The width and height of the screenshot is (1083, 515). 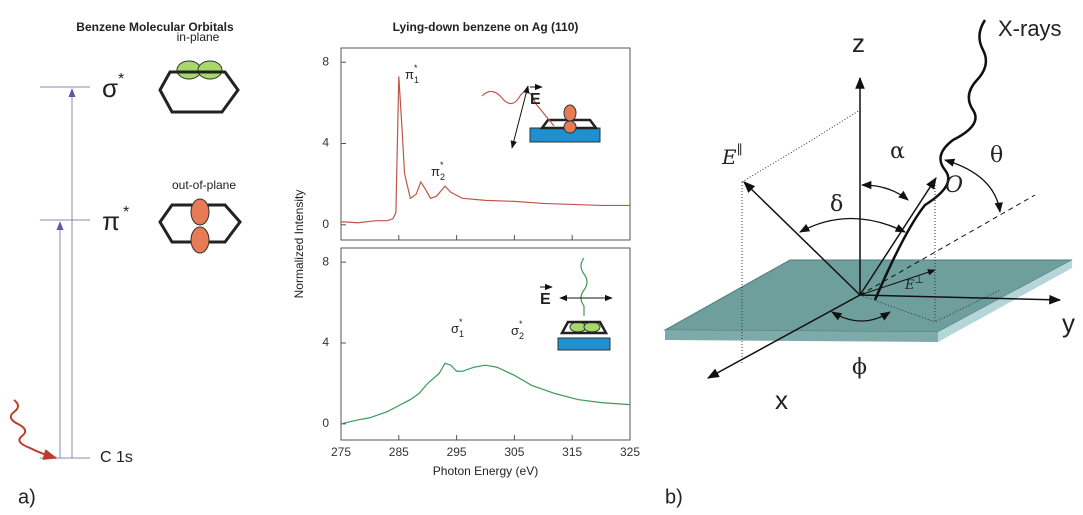 What do you see at coordinates (584, 344) in the screenshot?
I see `substrate` at bounding box center [584, 344].